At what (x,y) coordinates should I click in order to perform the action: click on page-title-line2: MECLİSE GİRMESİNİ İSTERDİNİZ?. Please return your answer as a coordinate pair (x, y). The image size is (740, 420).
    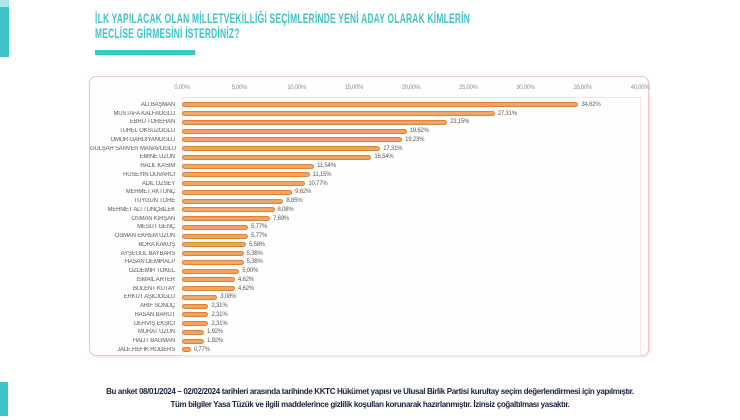
    Looking at the image, I should click on (167, 33).